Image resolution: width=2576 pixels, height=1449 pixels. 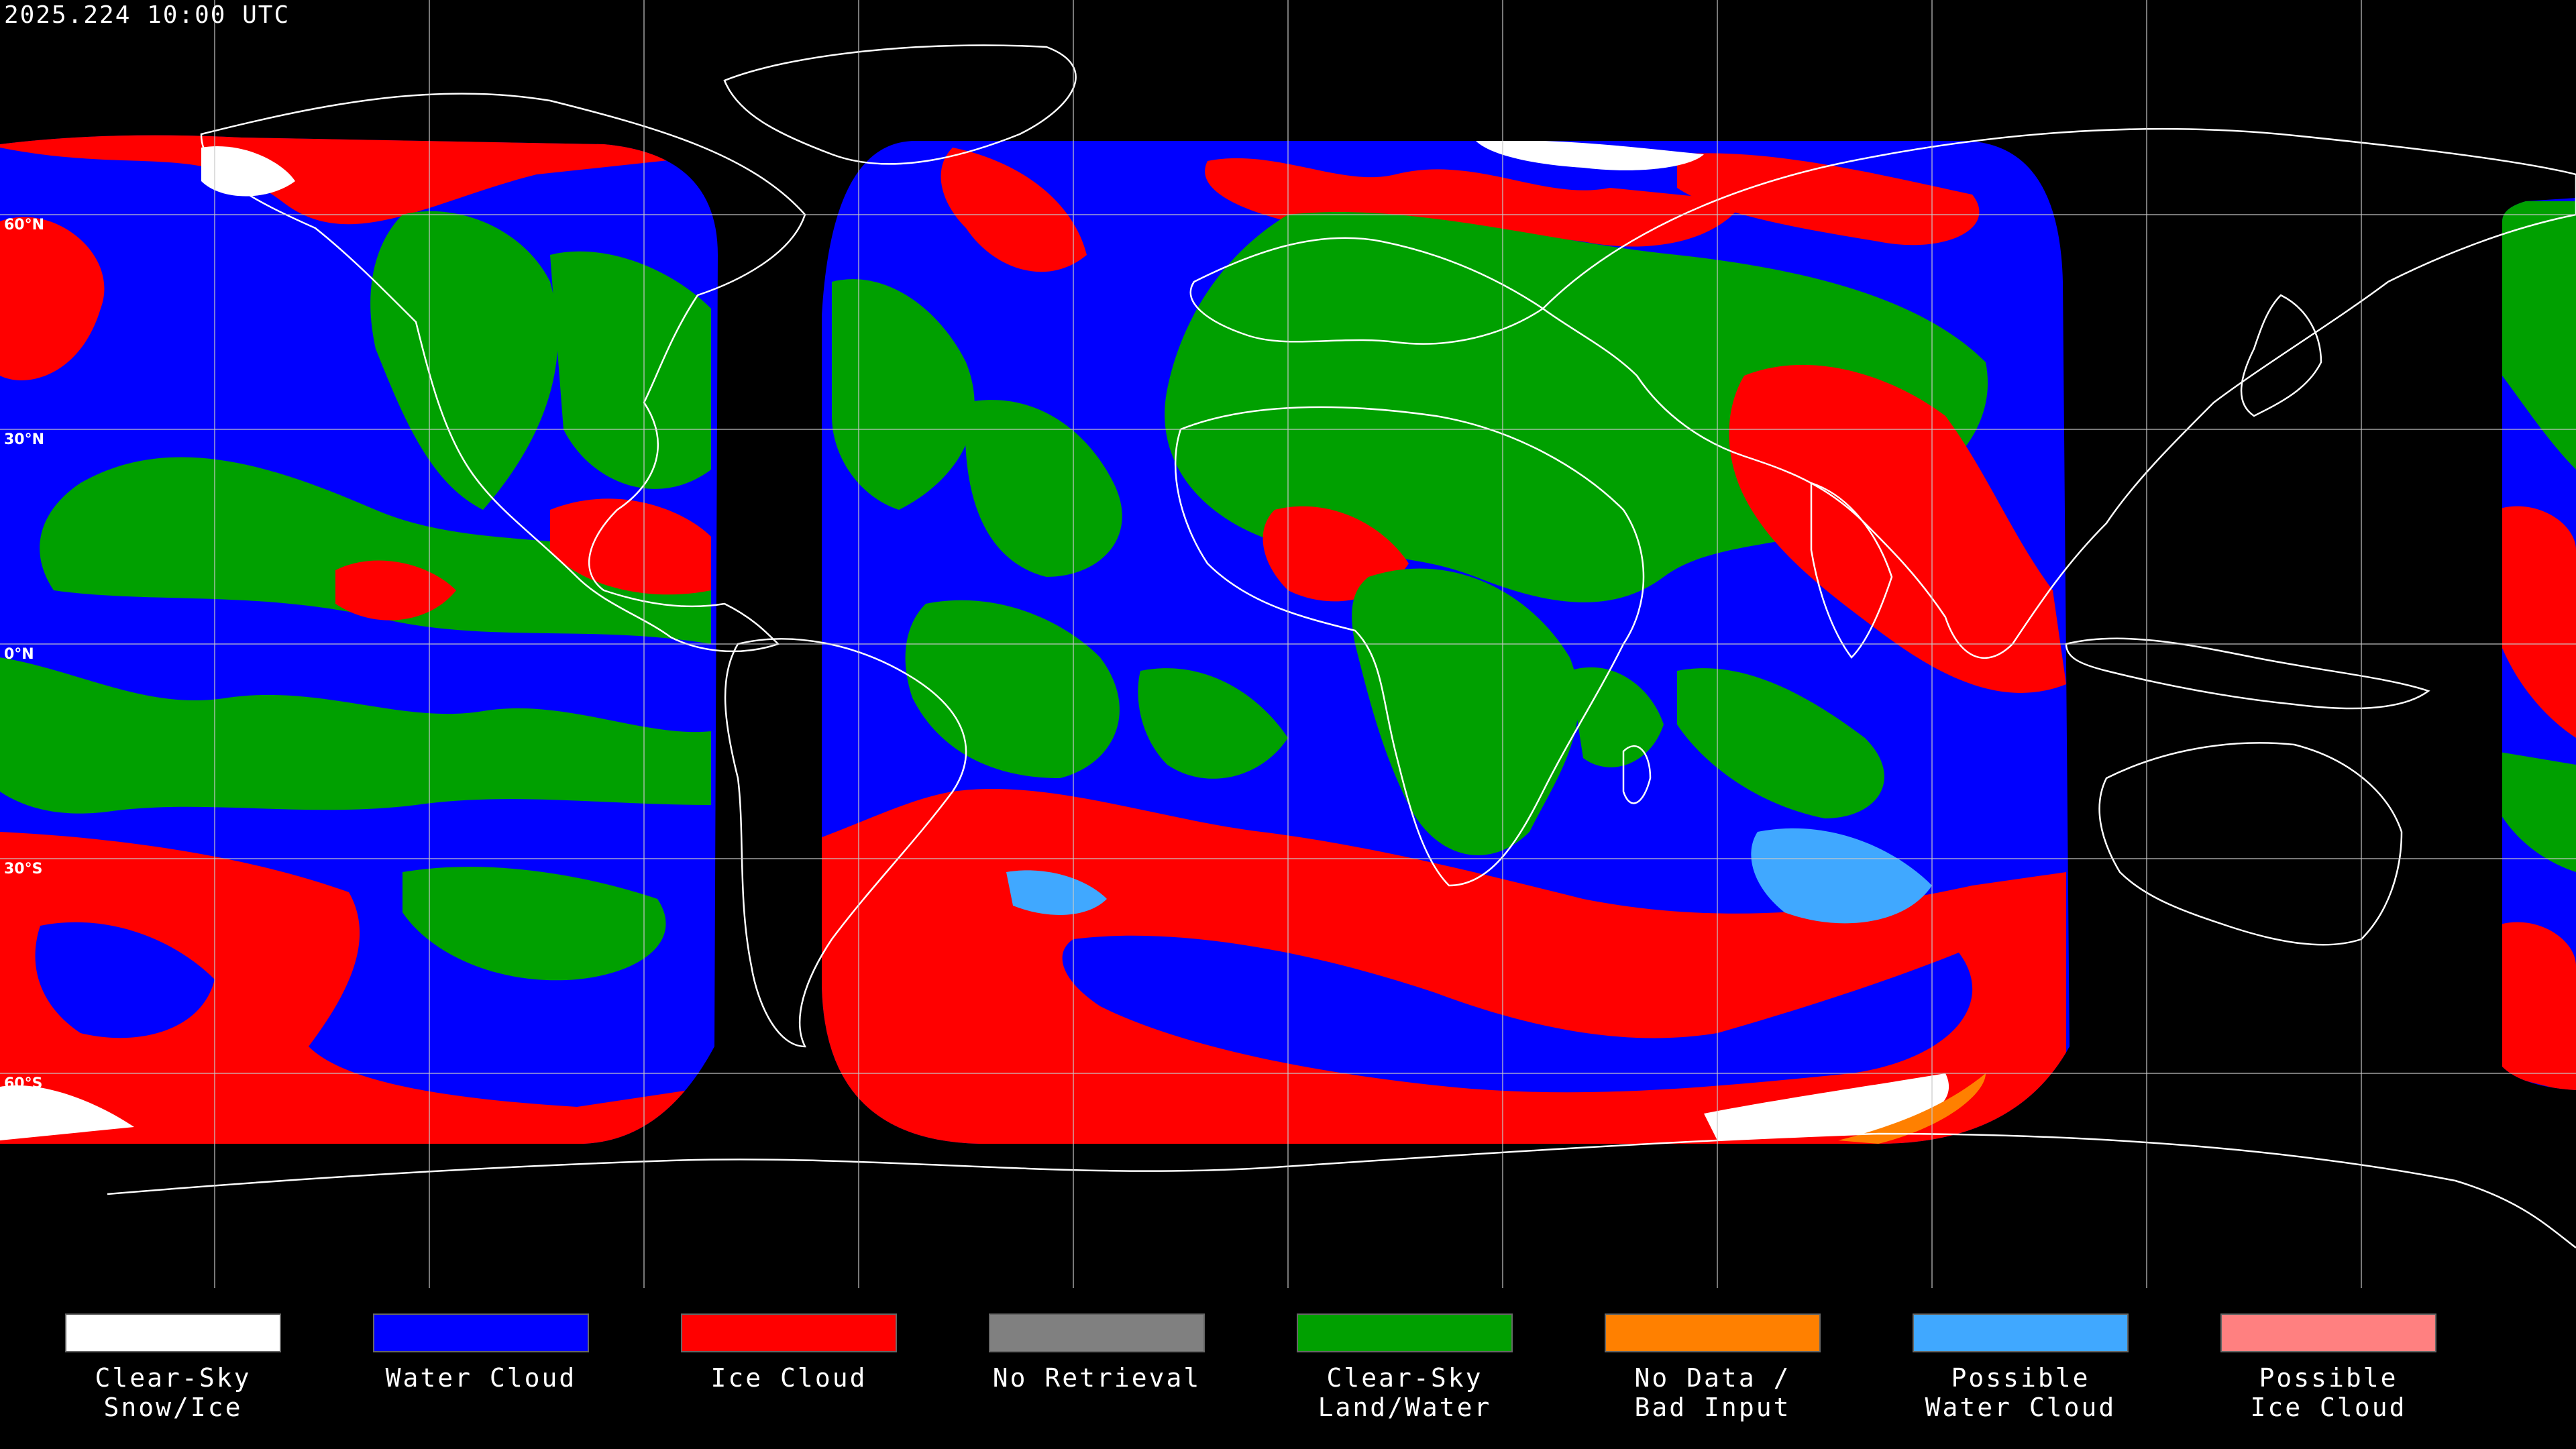 I want to click on legend-item-possible-ice-cloud: Possible Ice Cloud, so click(x=2328, y=1367).